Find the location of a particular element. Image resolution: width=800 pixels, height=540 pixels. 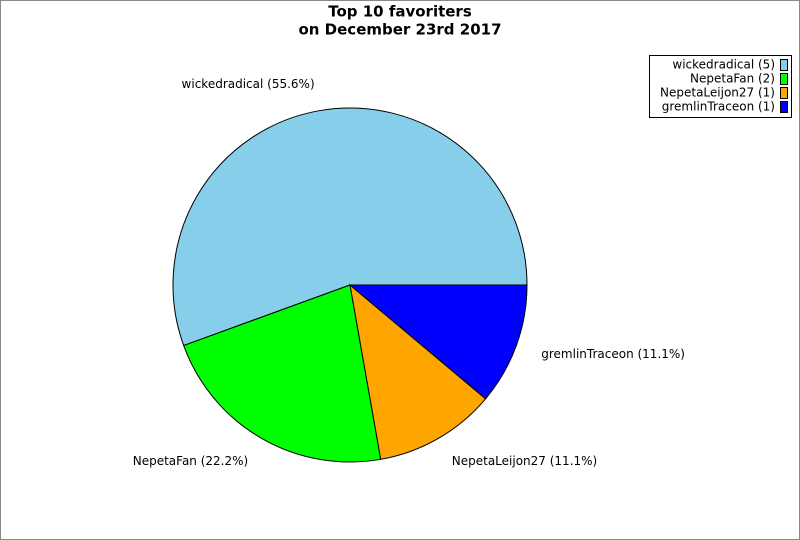

legend-label: NepetaLeijon27 (1) is located at coordinates (717, 93).